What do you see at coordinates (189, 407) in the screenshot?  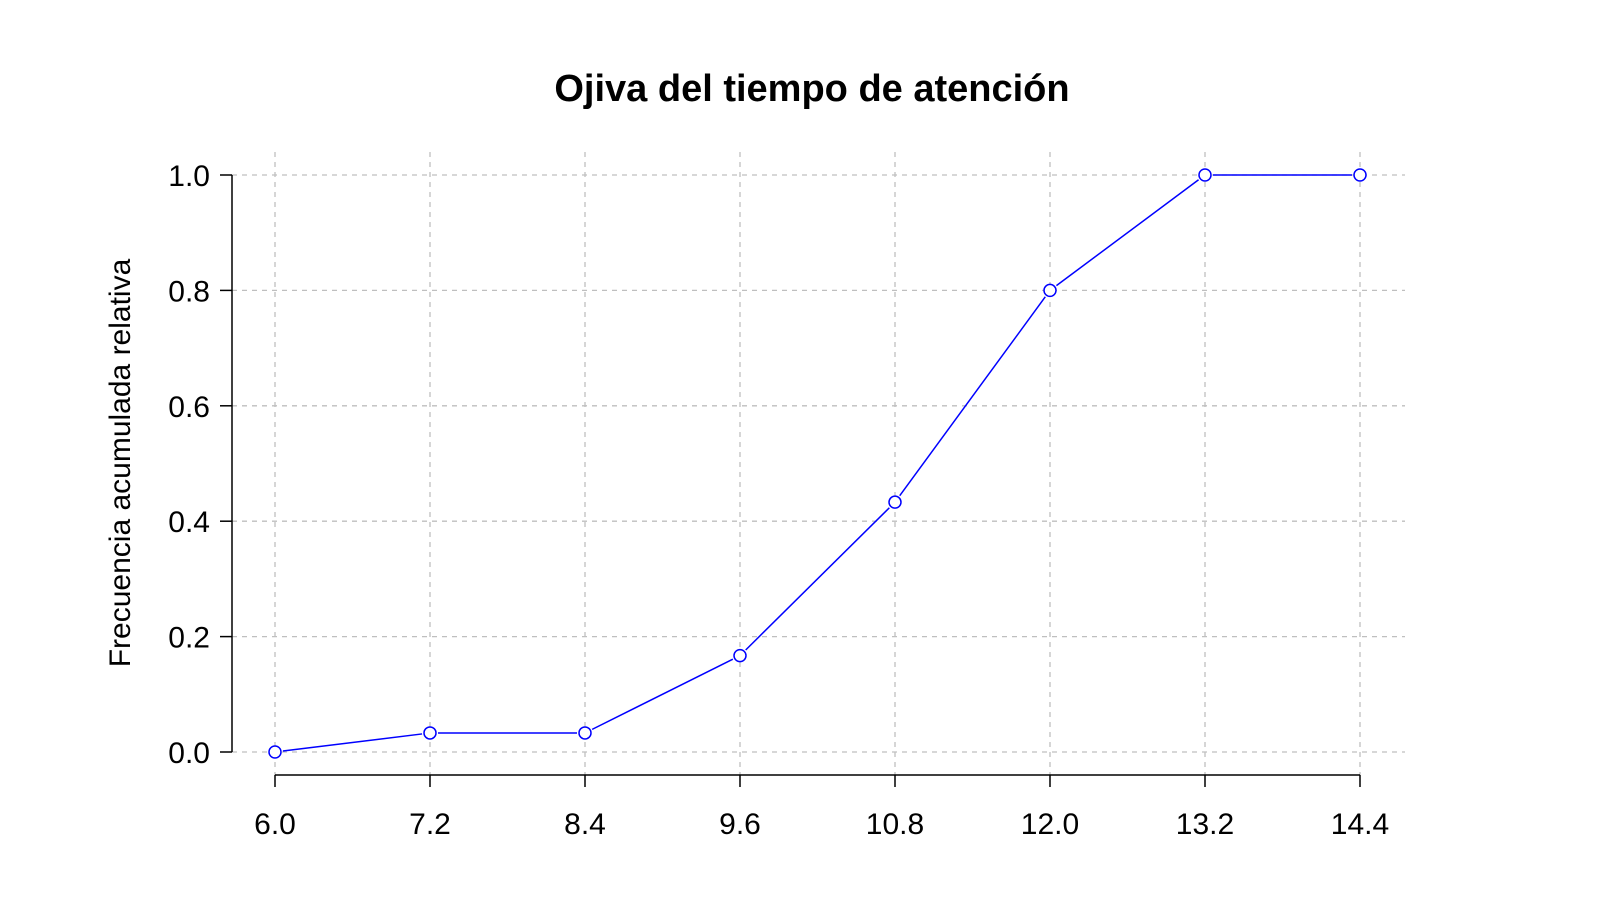 I see `y-tick-label: 0.6` at bounding box center [189, 407].